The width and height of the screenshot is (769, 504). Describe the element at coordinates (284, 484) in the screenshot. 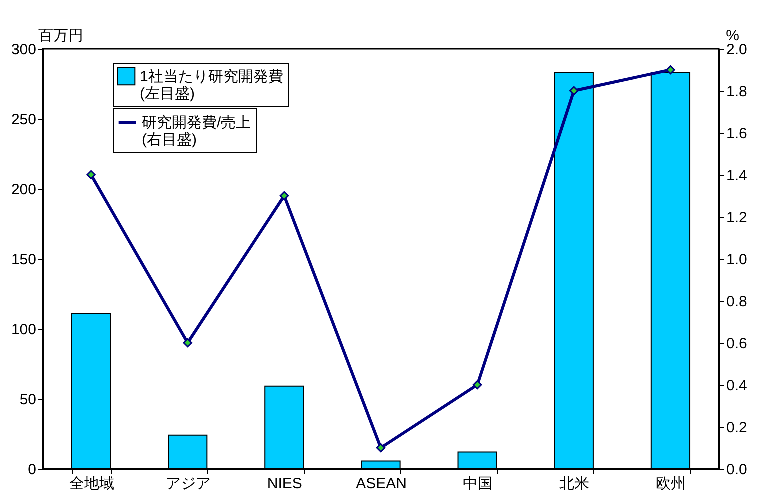

I see `x-tick-label: NIES` at that location.